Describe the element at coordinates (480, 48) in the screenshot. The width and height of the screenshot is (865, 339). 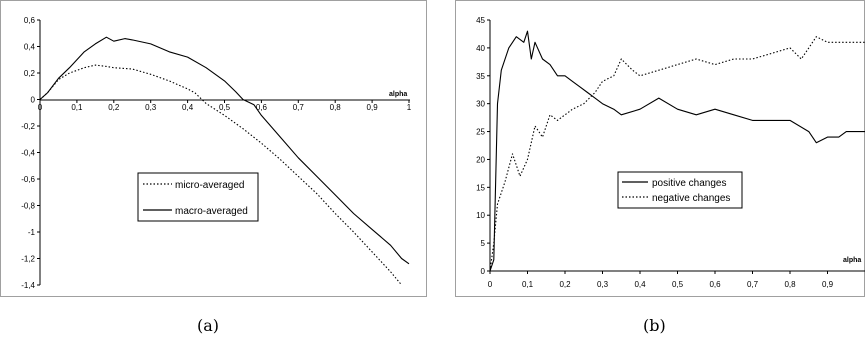
I see `y-tick-label: 40` at that location.